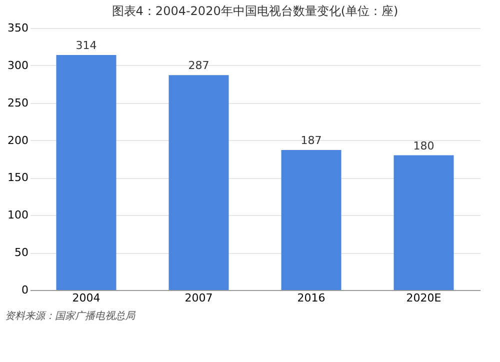 This screenshot has width=500, height=362. I want to click on text: 资料来源：国家广播电视总局, so click(70, 316).